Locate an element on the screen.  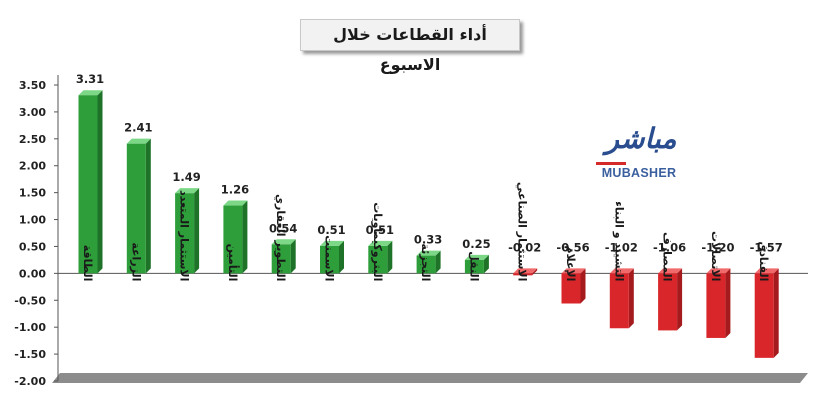
y-tick-label: 2.50 is located at coordinates (32, 139).